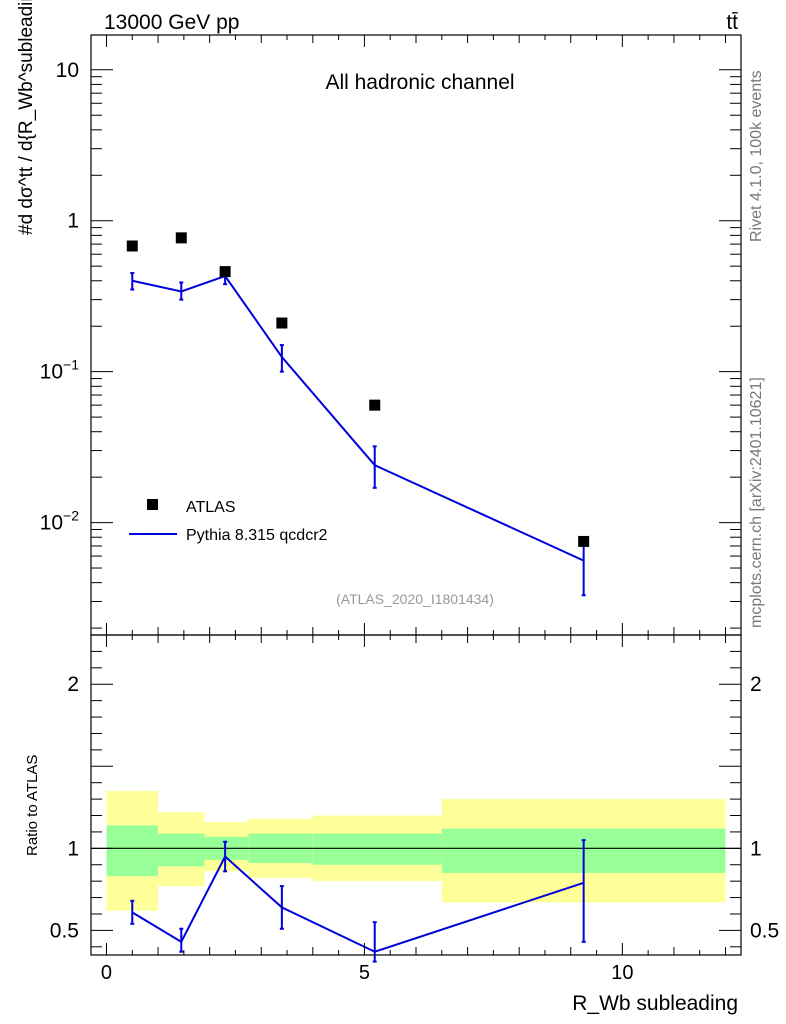 This screenshot has height=1024, width=786. I want to click on ratio-bands, so click(416, 850).